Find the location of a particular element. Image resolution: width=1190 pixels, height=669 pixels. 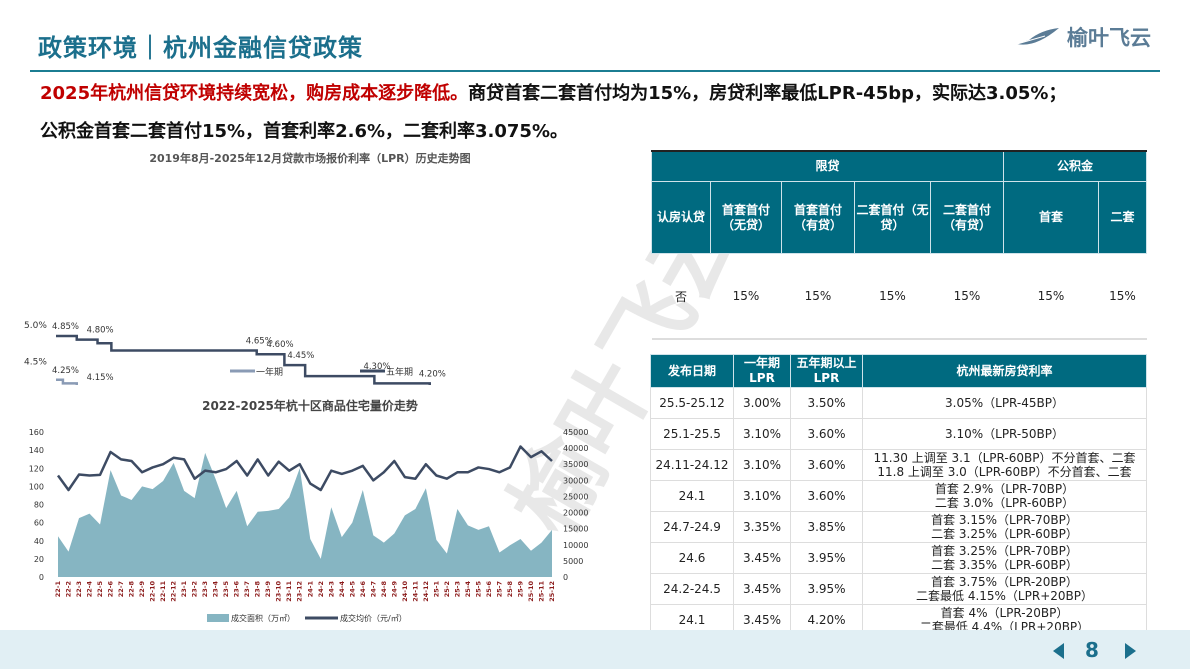

y-right-tick-label: 5000 is located at coordinates (573, 561).